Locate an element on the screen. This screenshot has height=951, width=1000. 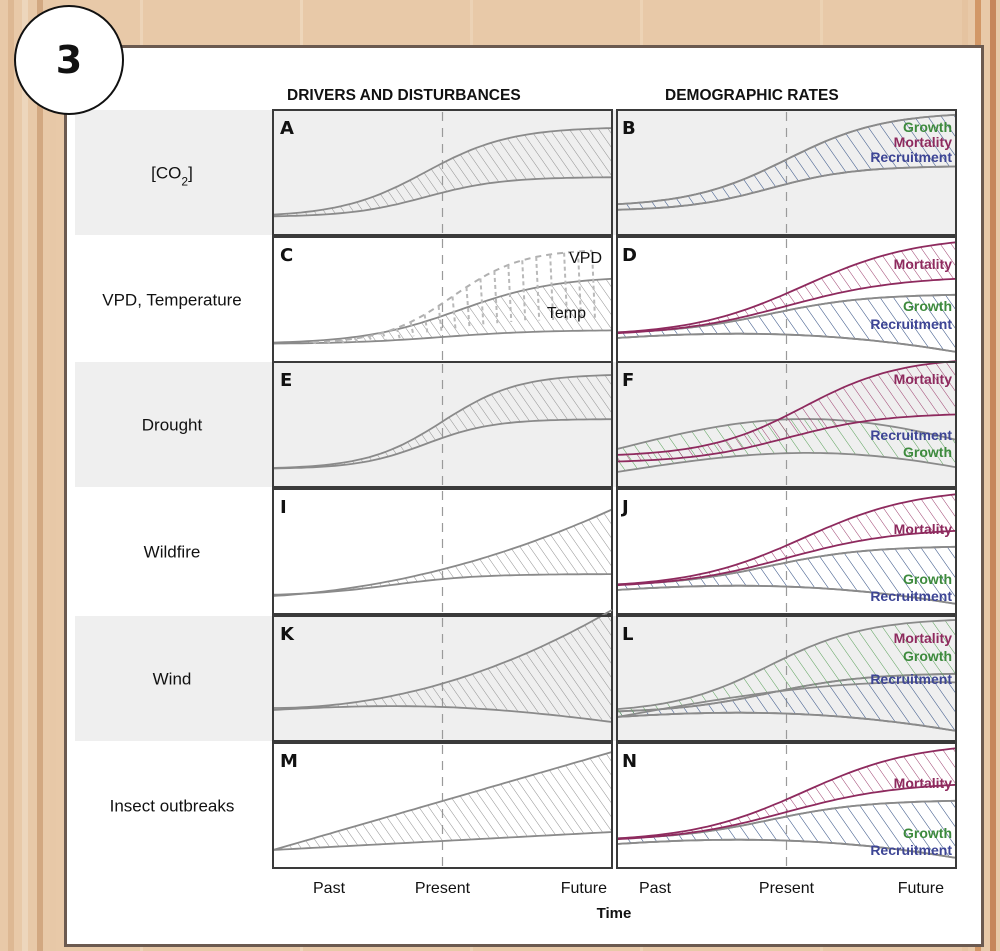
panel-letter: M is located at coordinates (289, 761).